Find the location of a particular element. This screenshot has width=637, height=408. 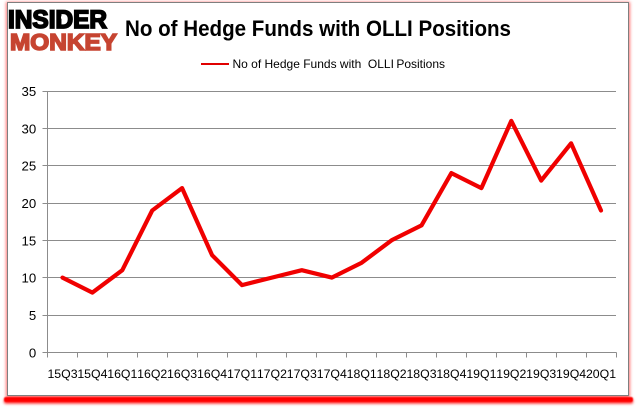

svg-text: 15Q3 is located at coordinates (62, 374).